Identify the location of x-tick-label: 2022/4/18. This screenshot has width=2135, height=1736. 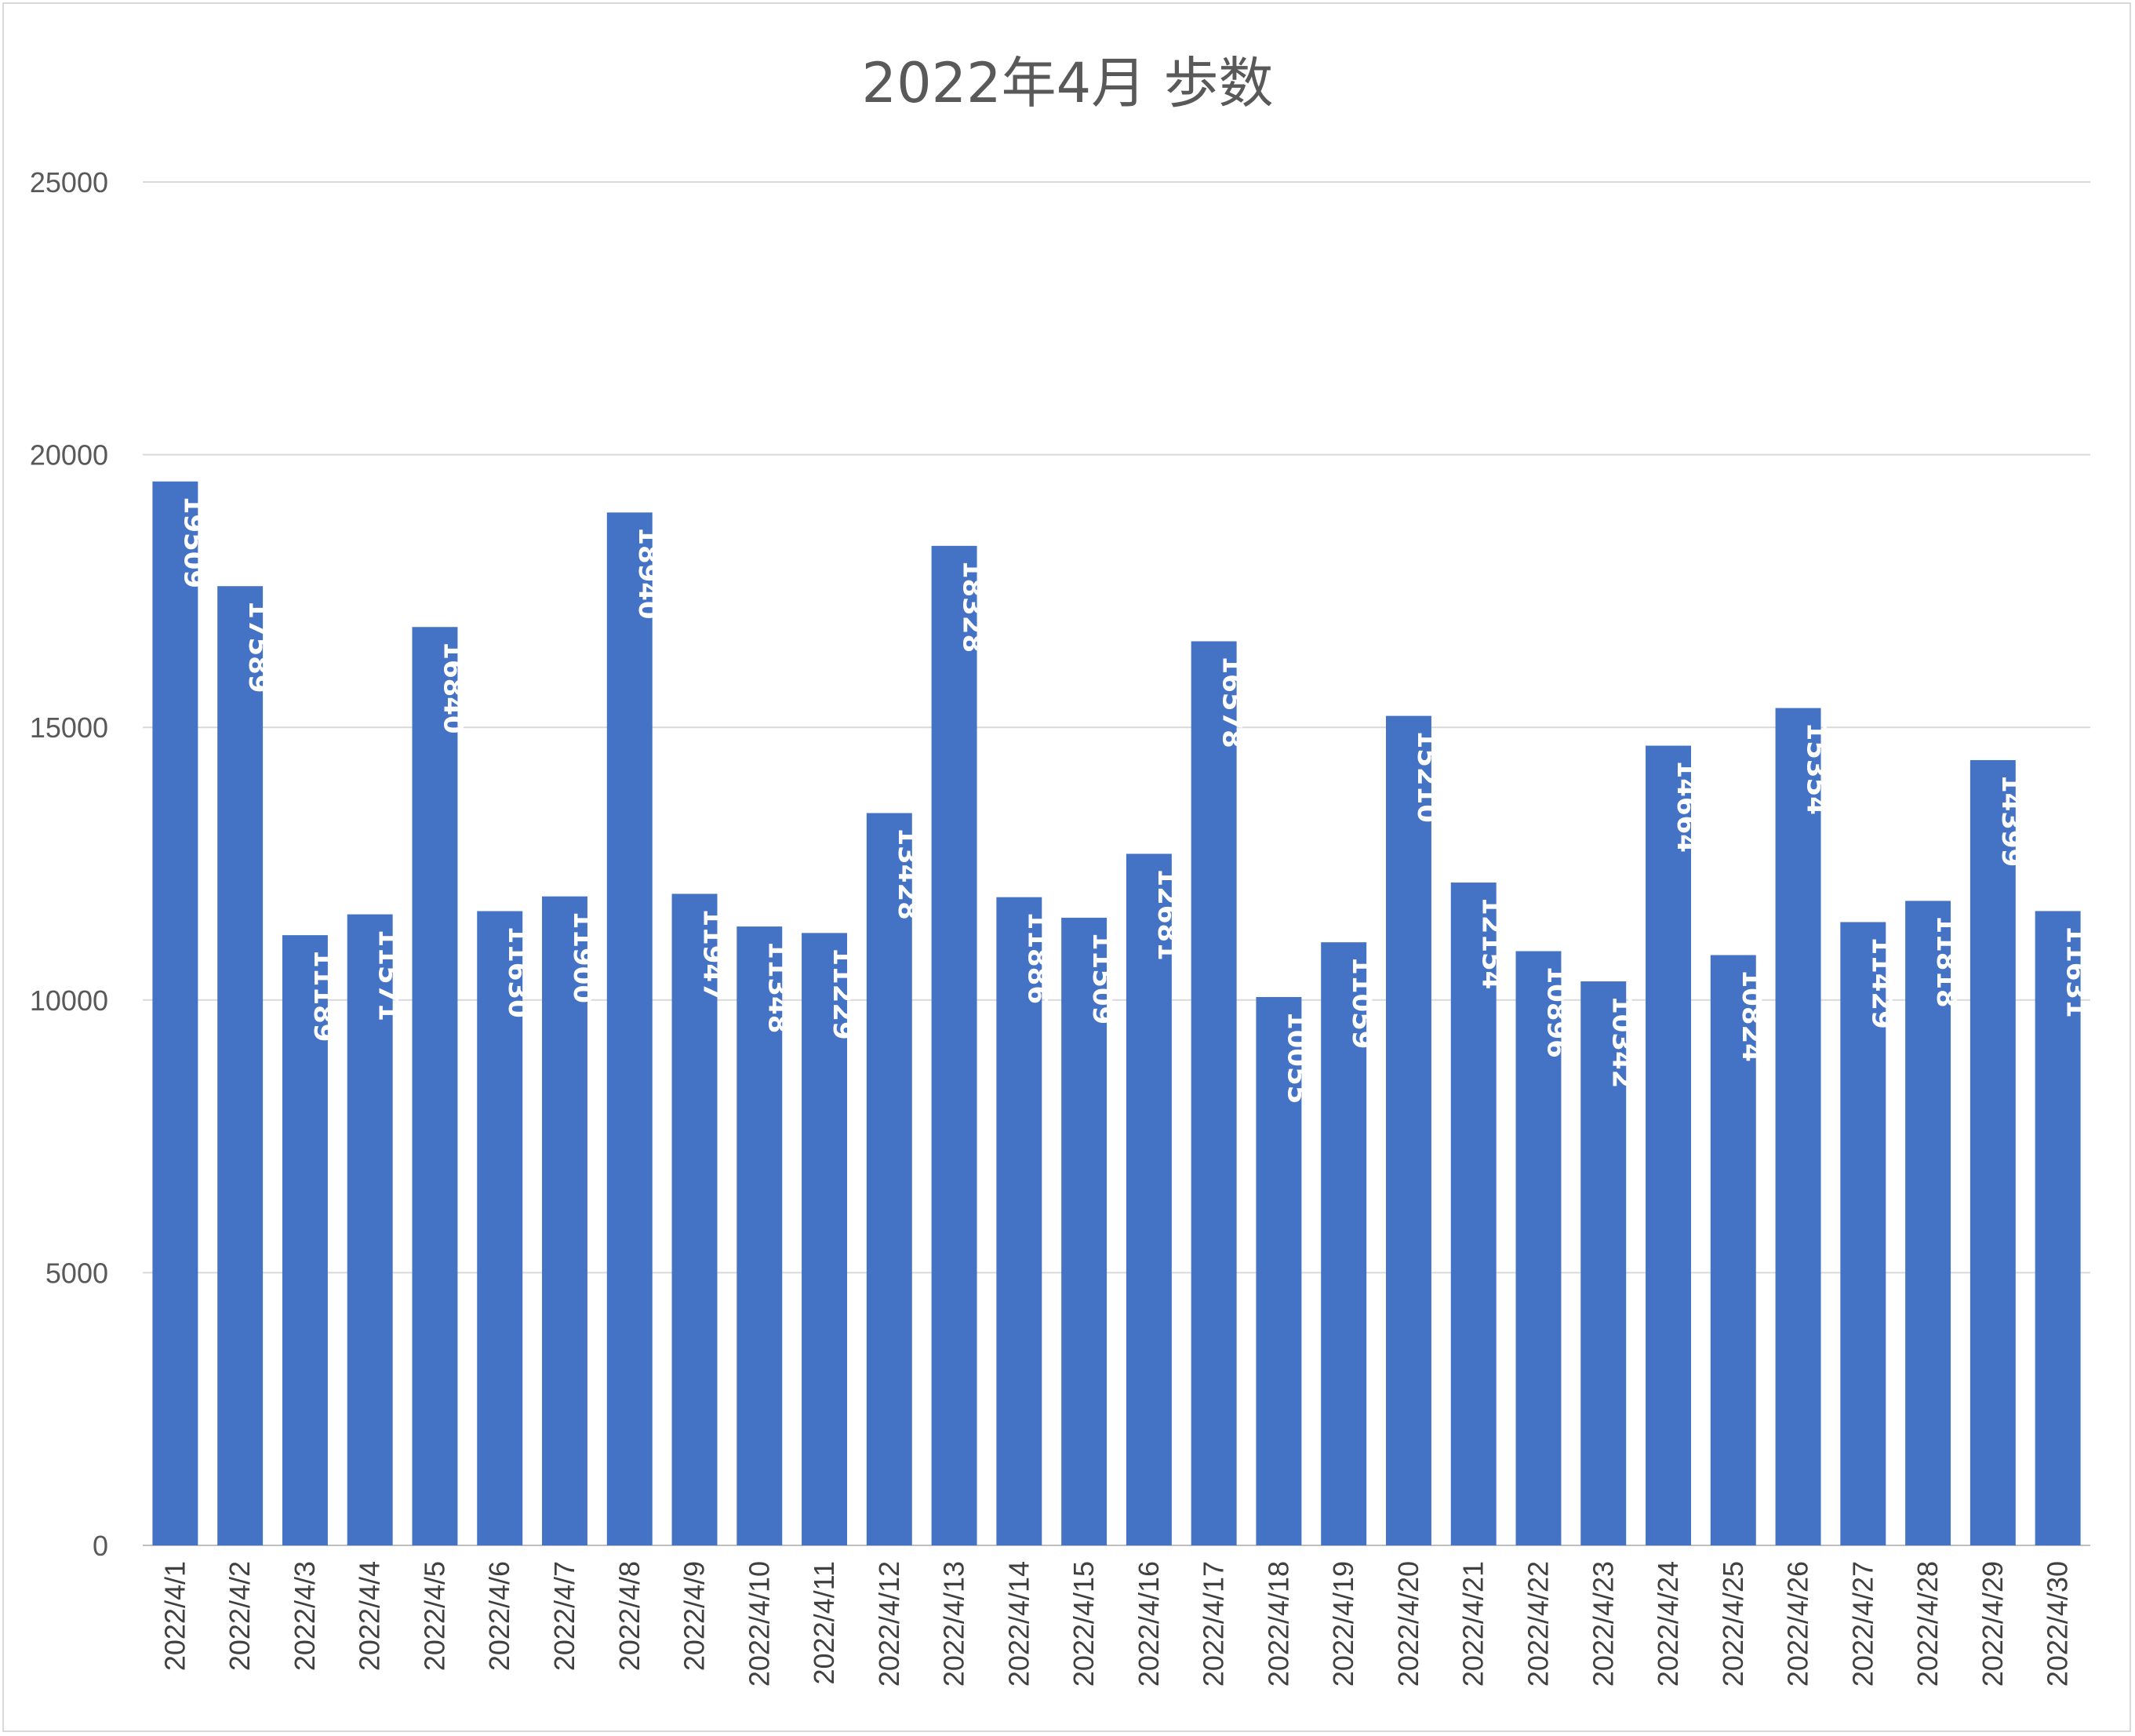
(1278, 1624).